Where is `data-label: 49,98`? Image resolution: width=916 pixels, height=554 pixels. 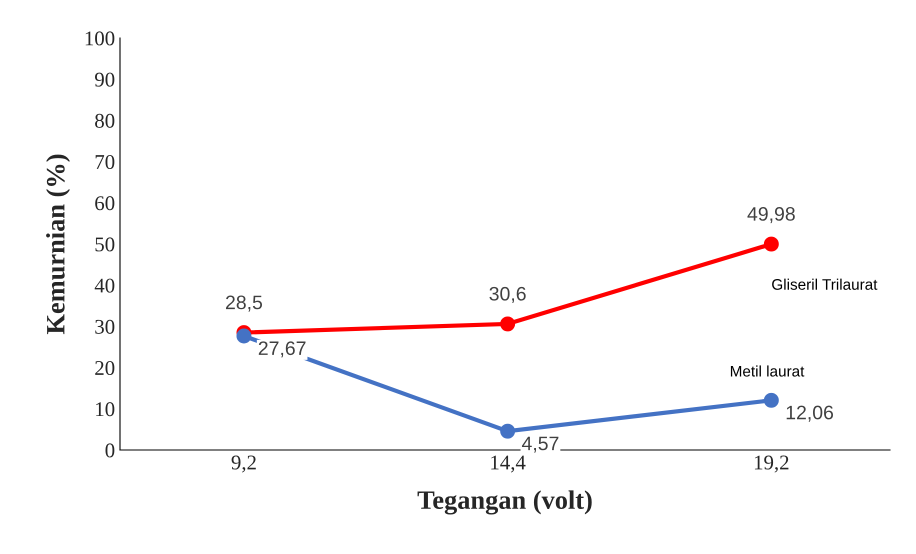
data-label: 49,98 is located at coordinates (771, 215).